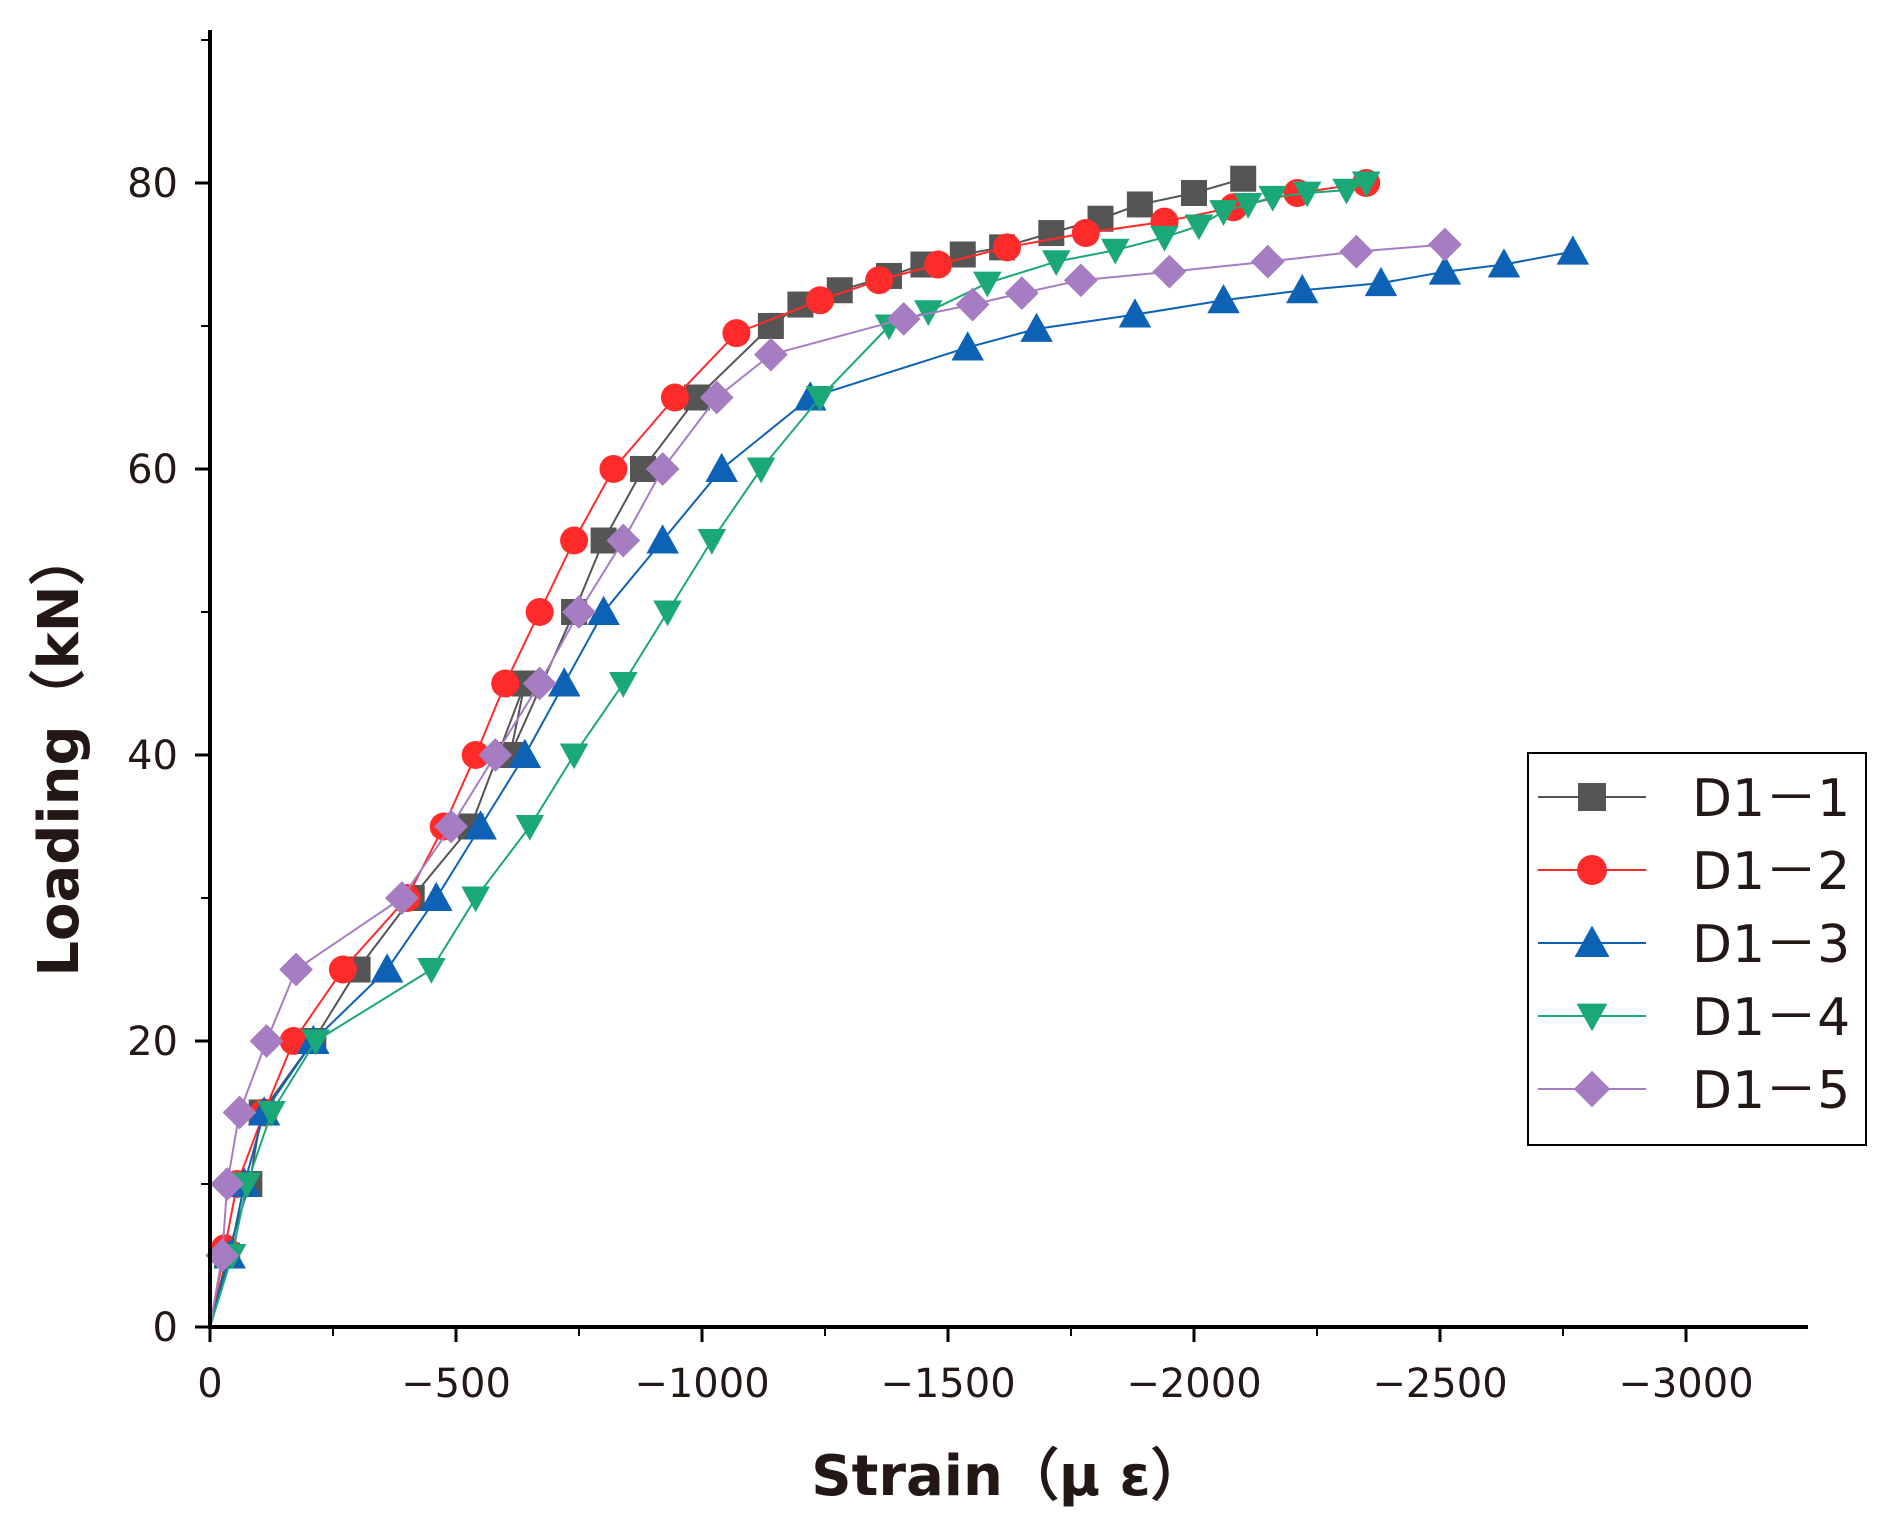 The image size is (1890, 1522). I want to click on x-axis-title: Strain（μ ε）, so click(1008, 1476).